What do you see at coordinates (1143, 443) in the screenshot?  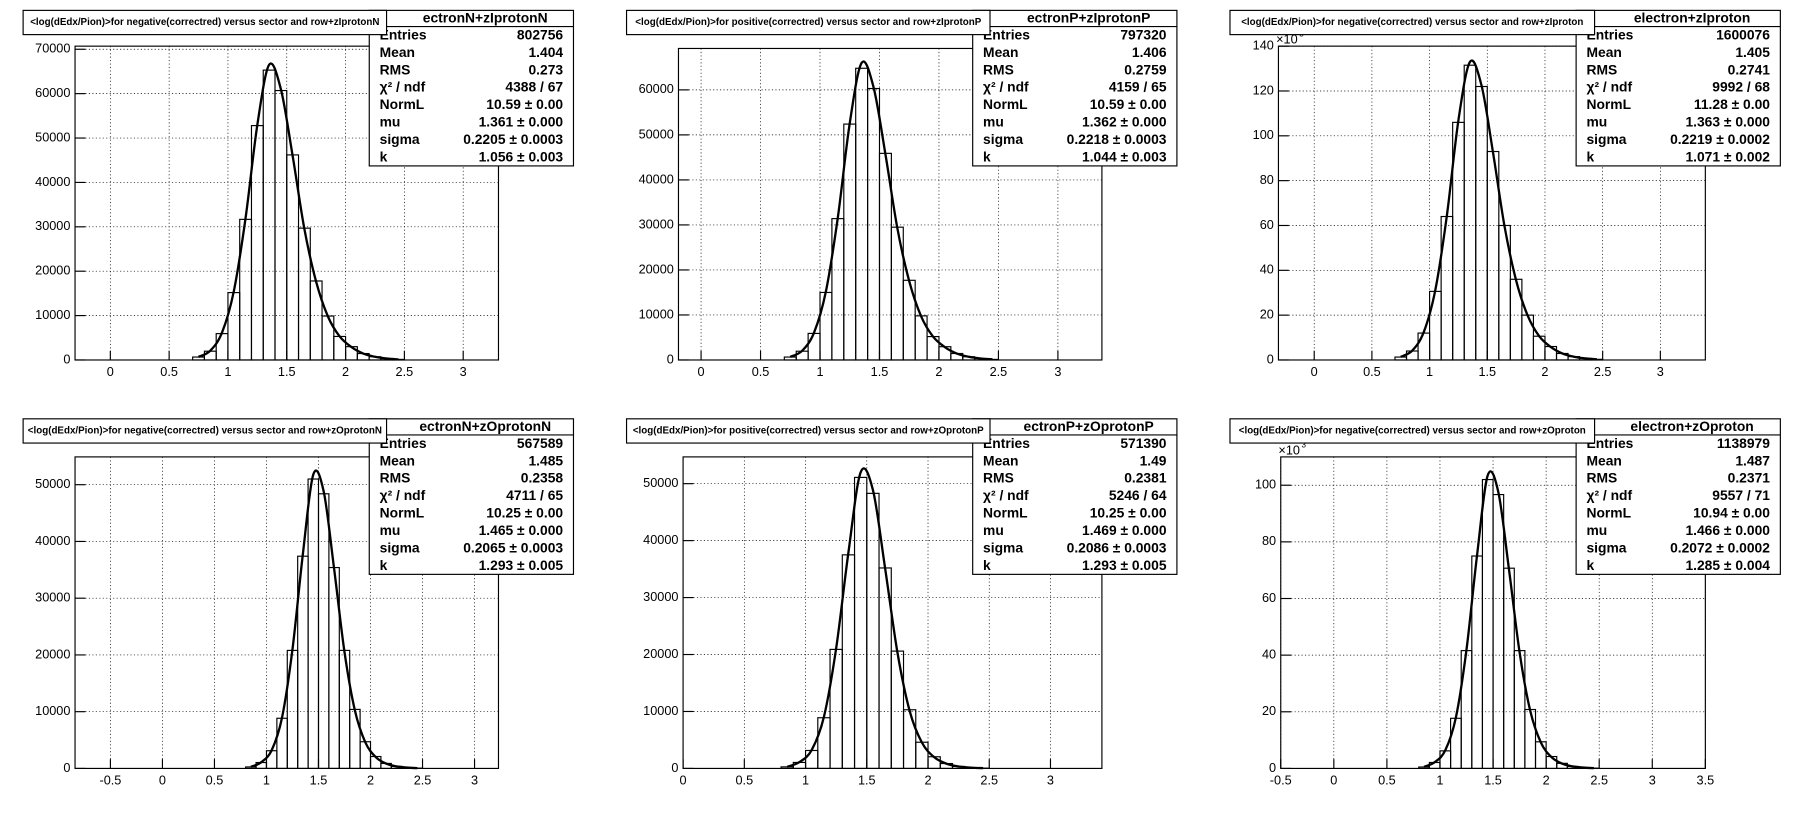 I see `stats-value: 571390` at bounding box center [1143, 443].